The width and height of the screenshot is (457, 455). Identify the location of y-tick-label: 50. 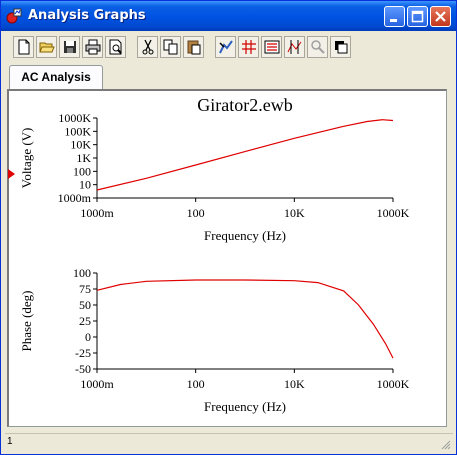
(85, 305).